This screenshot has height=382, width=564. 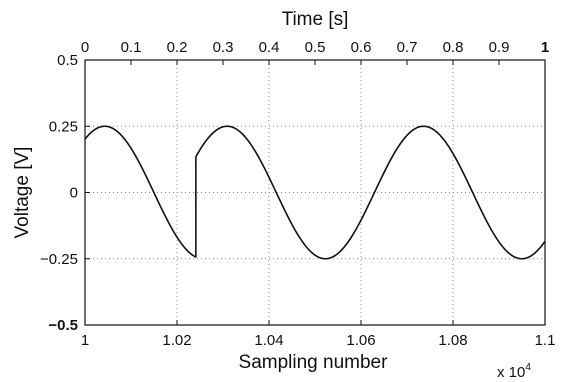 What do you see at coordinates (67, 60) in the screenshot?
I see `y-tick-label: 0.5` at bounding box center [67, 60].